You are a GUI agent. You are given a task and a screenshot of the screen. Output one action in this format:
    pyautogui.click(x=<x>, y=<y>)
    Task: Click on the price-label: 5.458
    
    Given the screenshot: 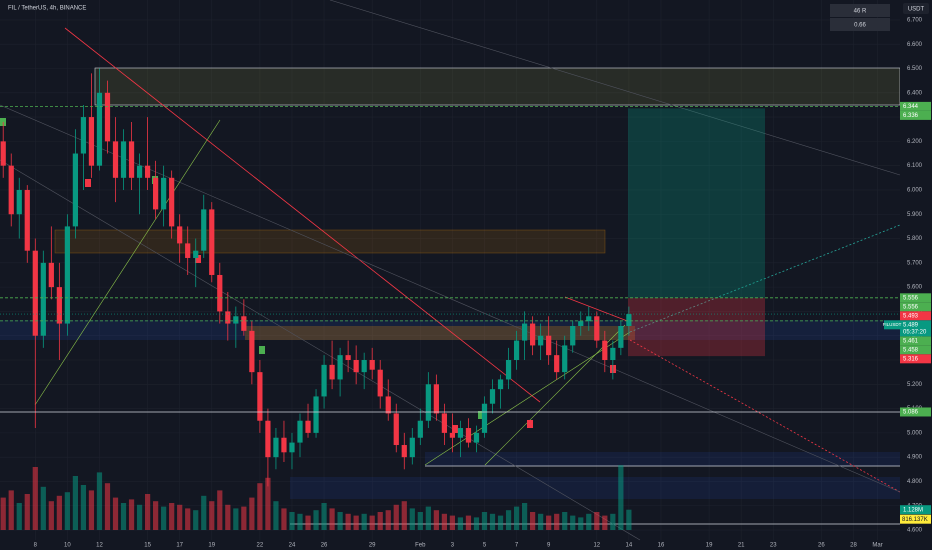 What is the action you would take?
    pyautogui.click(x=911, y=350)
    